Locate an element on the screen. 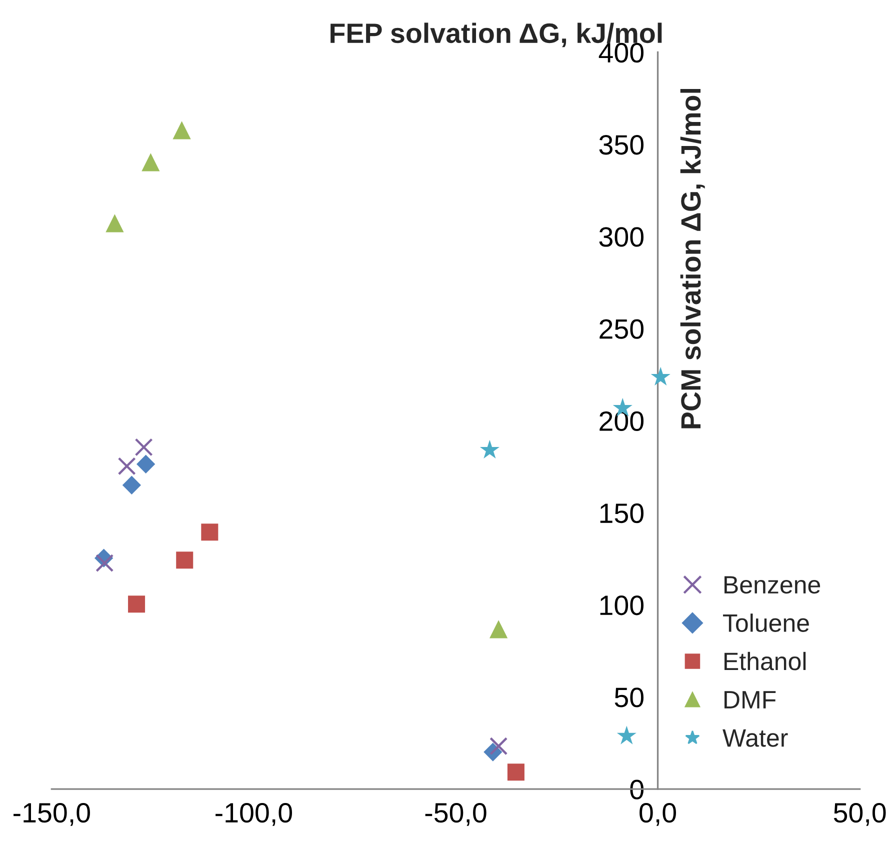 This screenshot has width=891, height=843. y-tick-label: 200 is located at coordinates (622, 421).